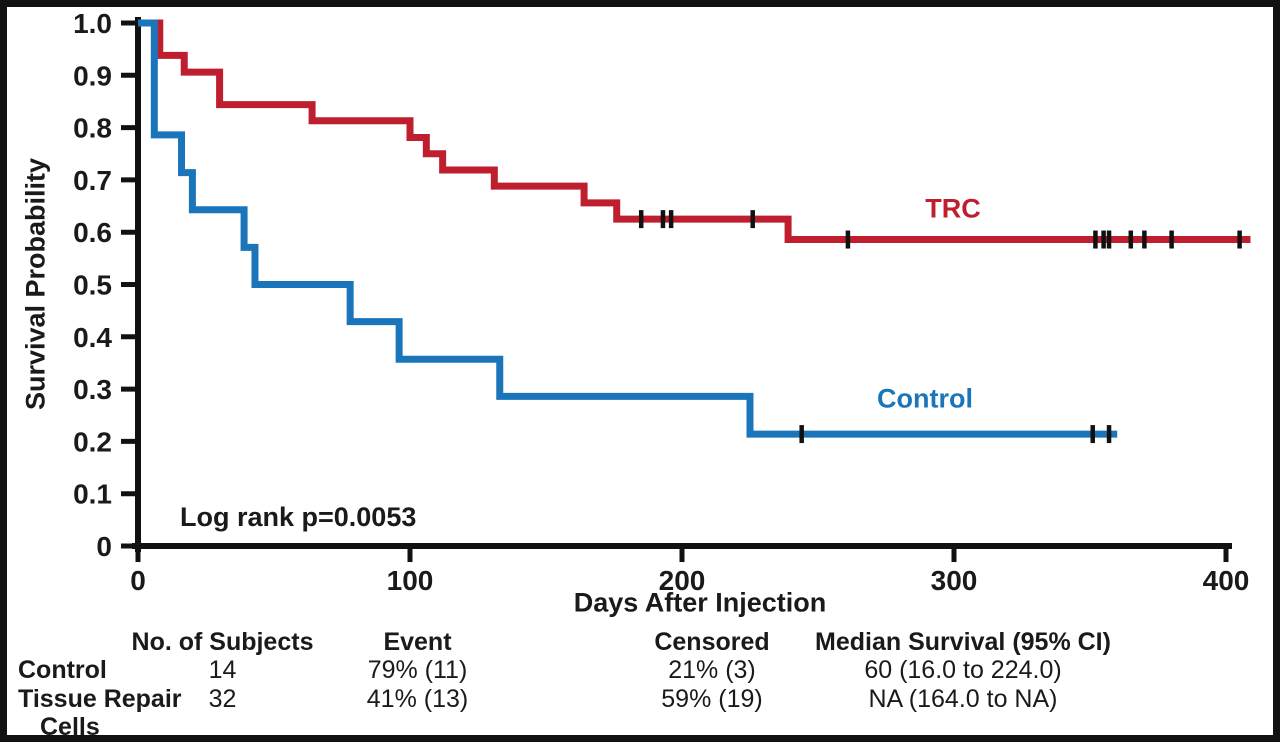 This screenshot has height=742, width=1280. What do you see at coordinates (222, 670) in the screenshot?
I see `table-cell-subjects: 14` at bounding box center [222, 670].